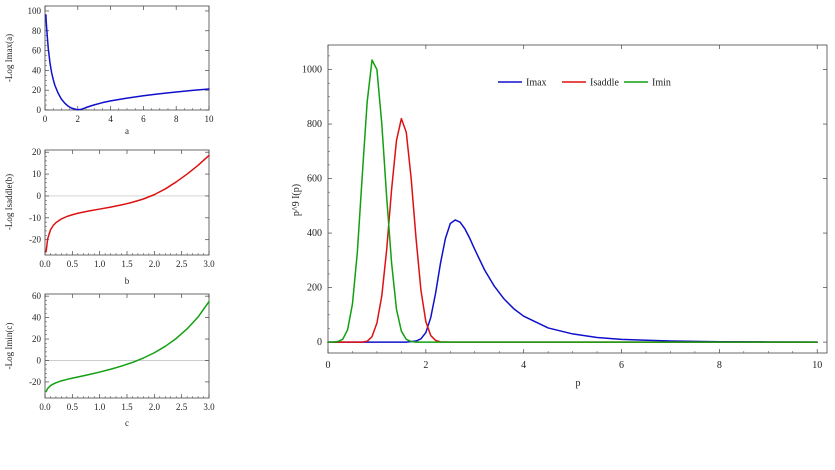 Image resolution: width=835 pixels, height=470 pixels. I want to click on panel-main-ytick-label: 0, so click(319, 342).